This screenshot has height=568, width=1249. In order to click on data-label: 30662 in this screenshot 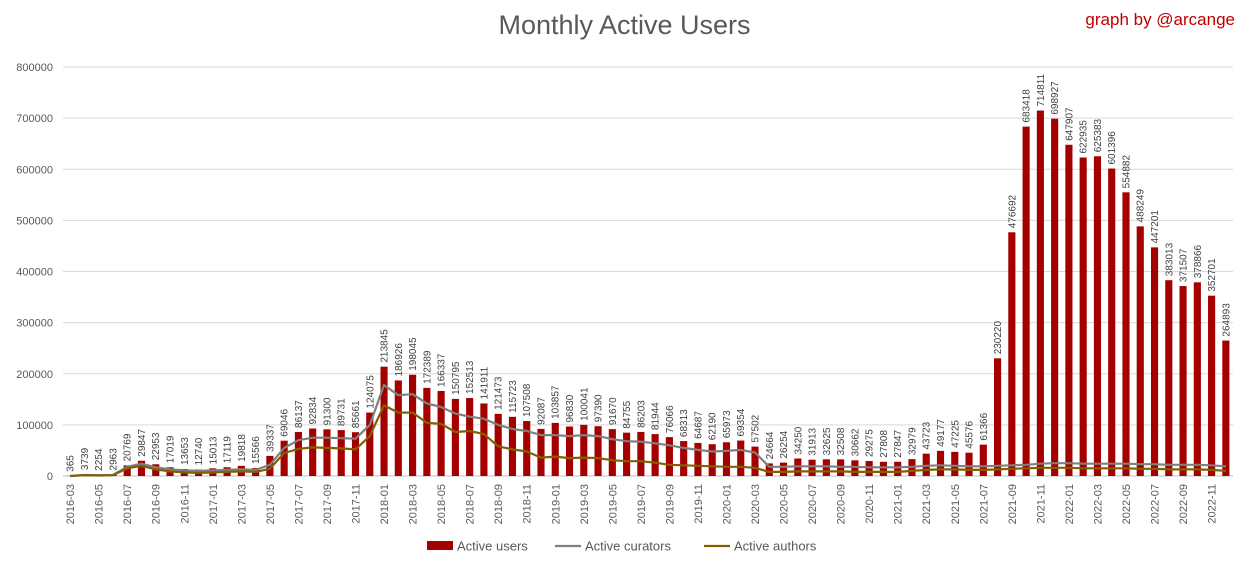, I will do `click(855, 442)`.